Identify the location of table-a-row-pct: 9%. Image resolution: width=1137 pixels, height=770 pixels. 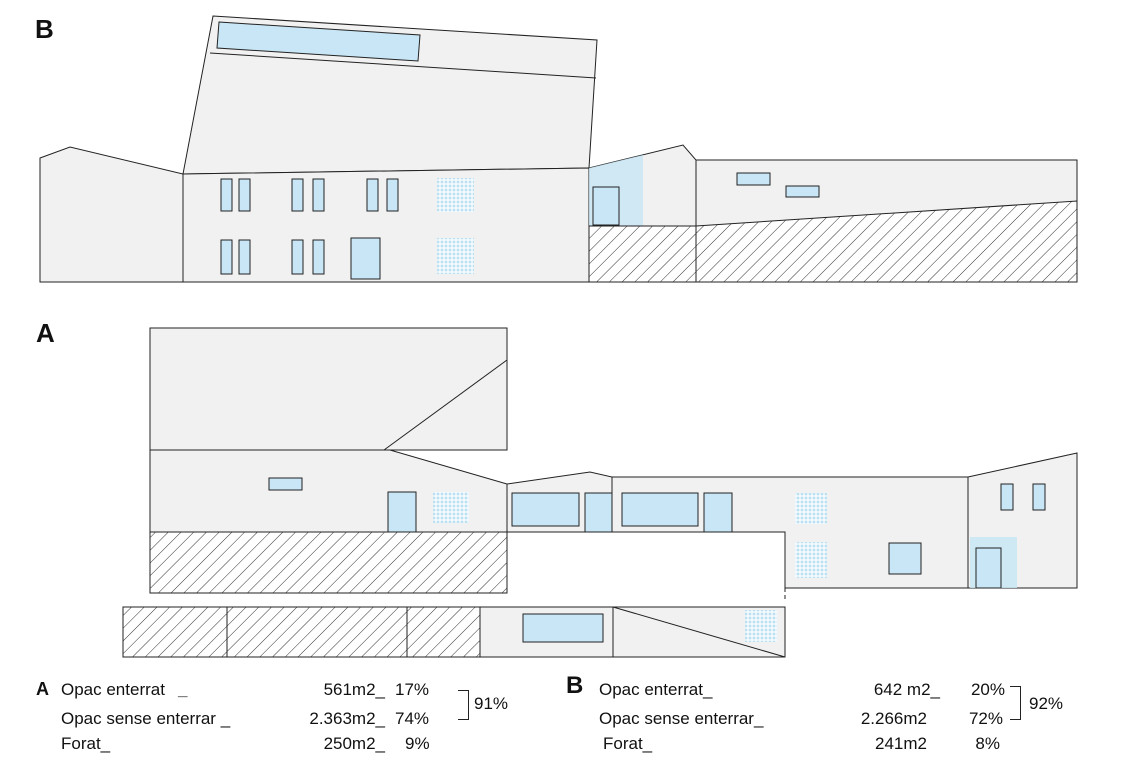
(417, 743).